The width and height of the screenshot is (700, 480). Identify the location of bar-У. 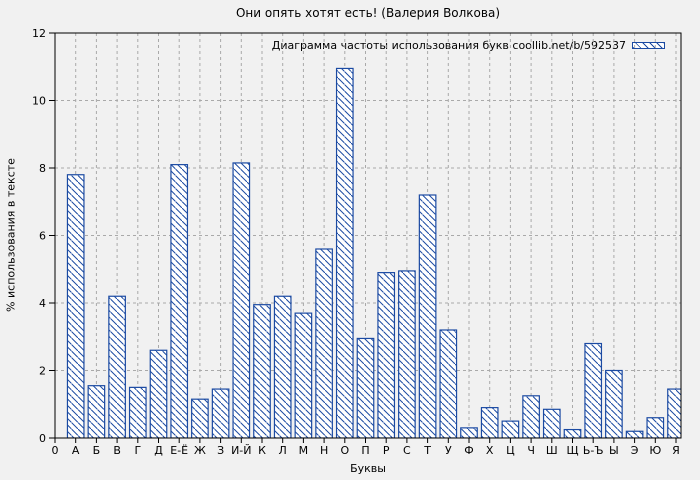
(448, 383).